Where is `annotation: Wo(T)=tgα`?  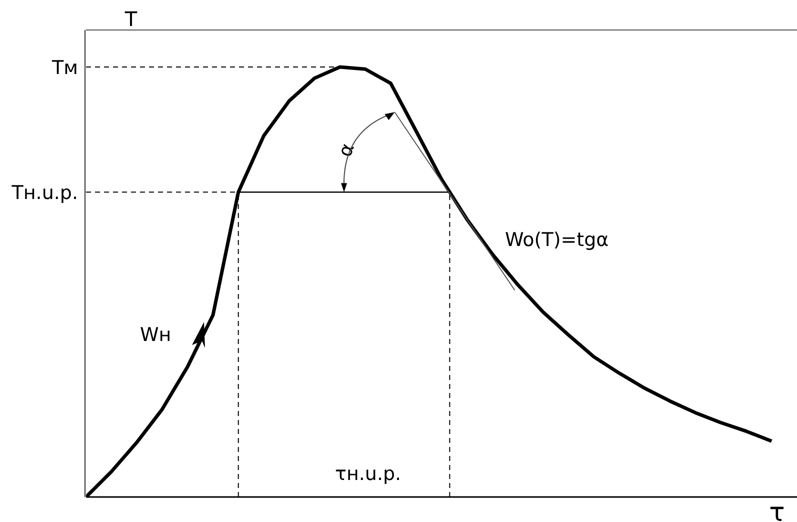 annotation: Wo(T)=tgα is located at coordinates (557, 240).